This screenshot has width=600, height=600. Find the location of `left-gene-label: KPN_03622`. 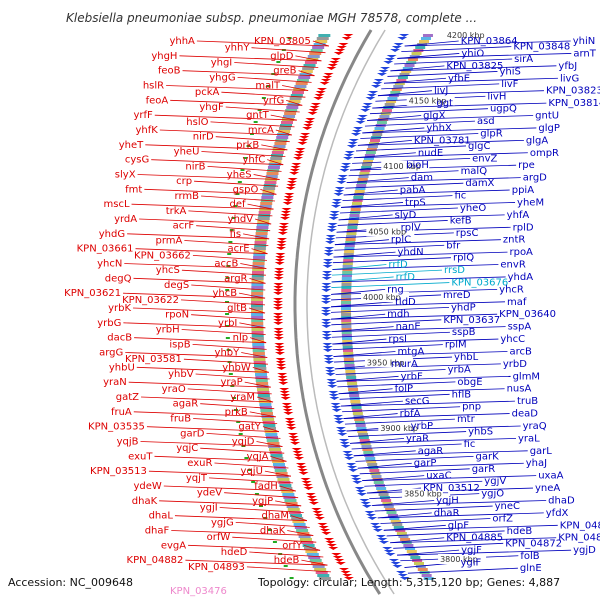

left-gene-label: KPN_03622 is located at coordinates (150, 300).